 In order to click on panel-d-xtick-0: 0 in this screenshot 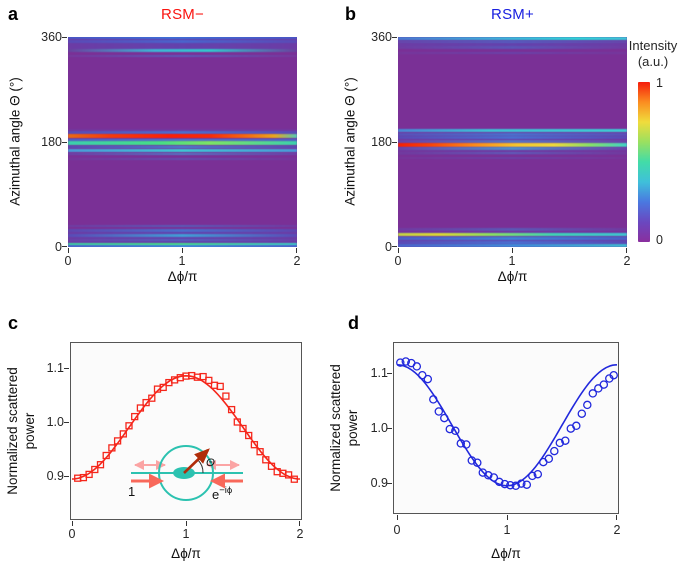, I will do `click(397, 530)`.